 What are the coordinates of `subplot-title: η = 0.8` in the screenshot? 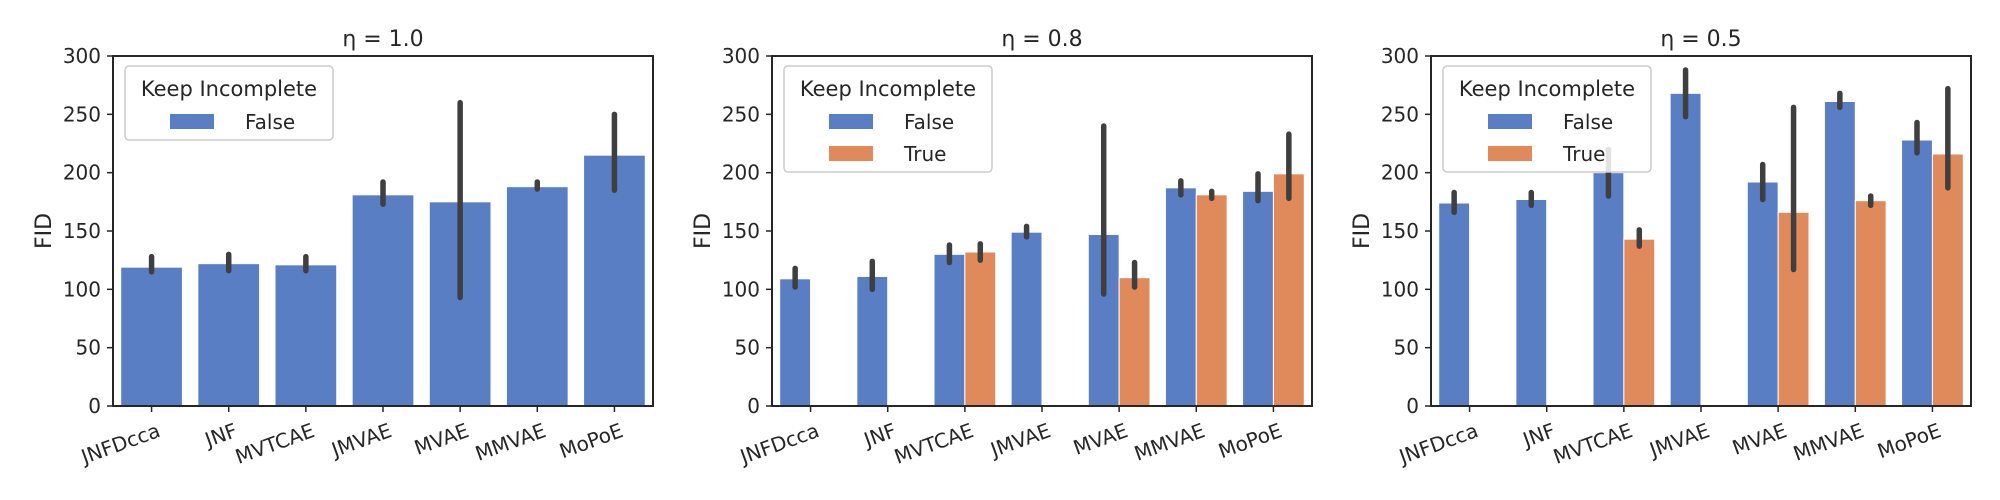 It's located at (1041, 39).